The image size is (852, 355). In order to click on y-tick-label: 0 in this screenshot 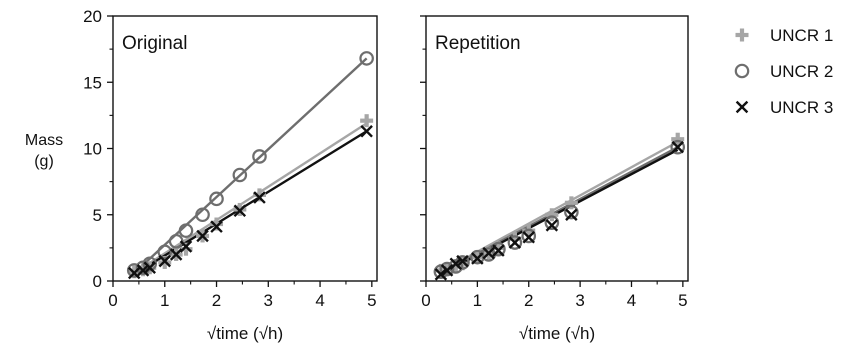, I will do `click(97, 281)`.